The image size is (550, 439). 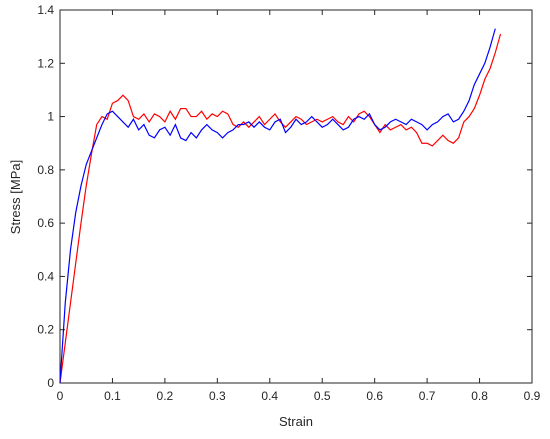 What do you see at coordinates (15, 197) in the screenshot?
I see `y-axis-label: Stress [MPa]` at bounding box center [15, 197].